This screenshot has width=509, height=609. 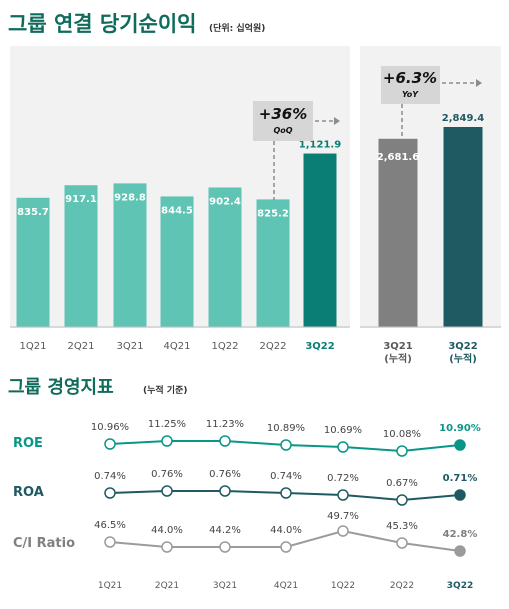 What do you see at coordinates (130, 346) in the screenshot?
I see `x-tick-3Q21: 3Q21` at bounding box center [130, 346].